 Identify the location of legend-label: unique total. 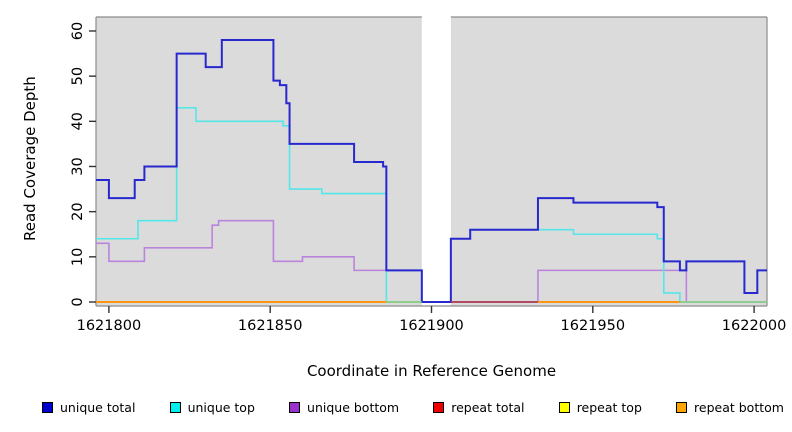
(98, 407).